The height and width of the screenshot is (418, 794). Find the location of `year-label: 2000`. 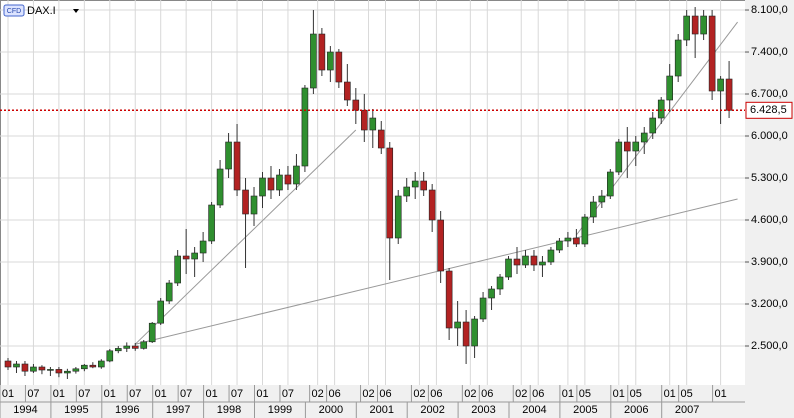

year-label: 2000 is located at coordinates (331, 410).